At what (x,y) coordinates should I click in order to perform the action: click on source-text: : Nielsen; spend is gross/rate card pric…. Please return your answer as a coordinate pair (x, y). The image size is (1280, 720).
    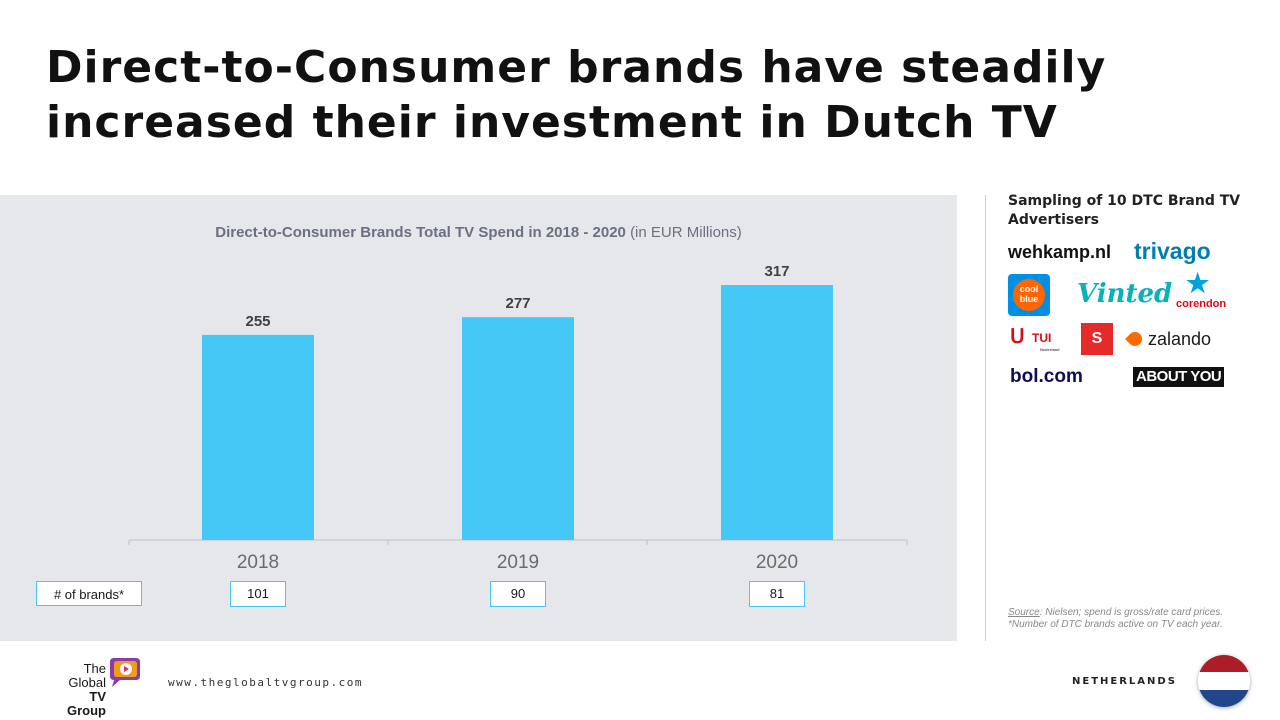
    Looking at the image, I should click on (1131, 612).